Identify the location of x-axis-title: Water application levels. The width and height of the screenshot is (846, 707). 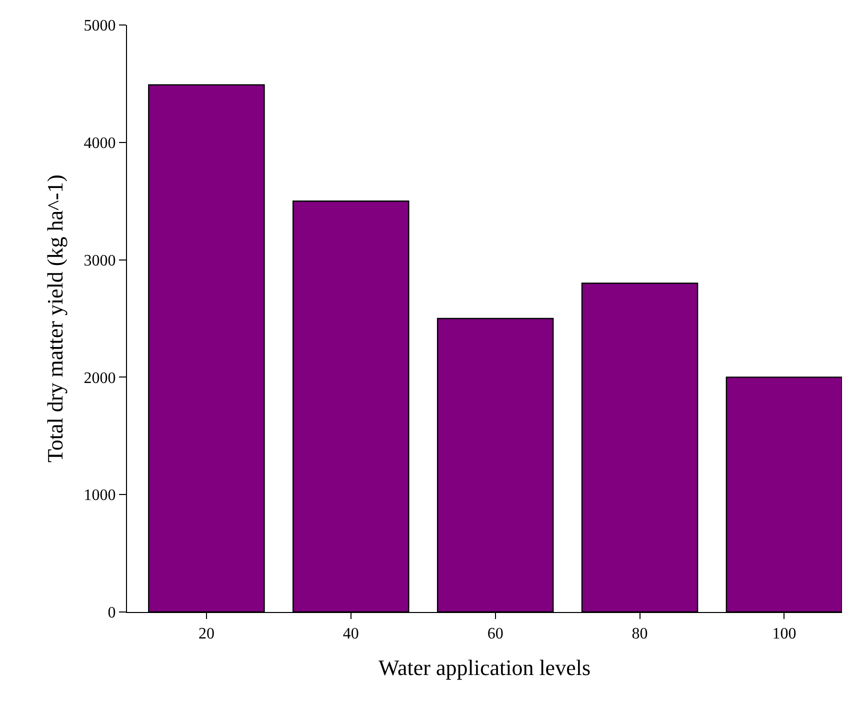
(484, 667).